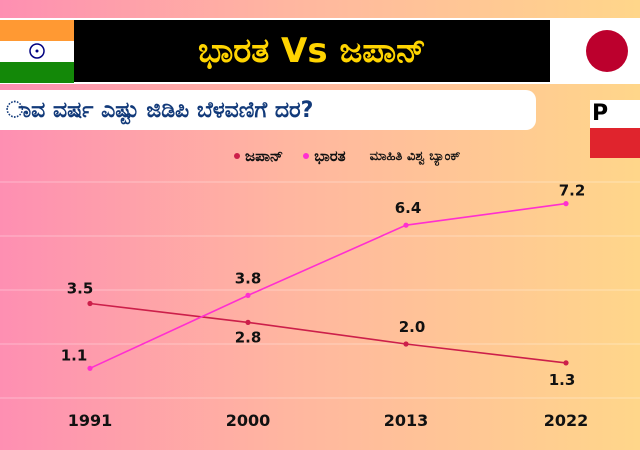 This screenshot has width=640, height=450. What do you see at coordinates (90, 420) in the screenshot?
I see `x-tick-label: 1991` at bounding box center [90, 420].